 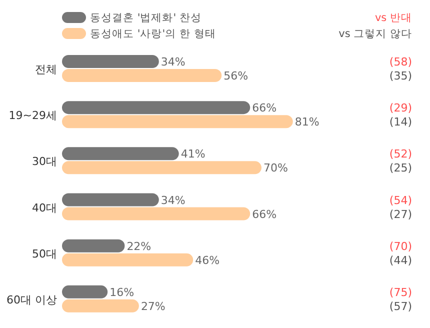 I want to click on data-label: 22%, so click(x=139, y=246).